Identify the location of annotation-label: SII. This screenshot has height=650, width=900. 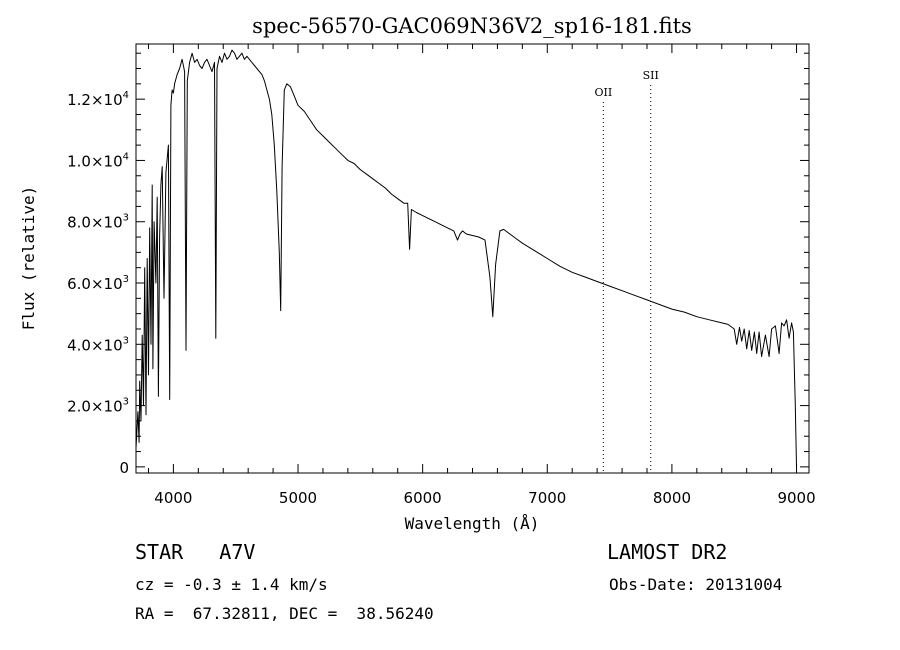
(651, 75).